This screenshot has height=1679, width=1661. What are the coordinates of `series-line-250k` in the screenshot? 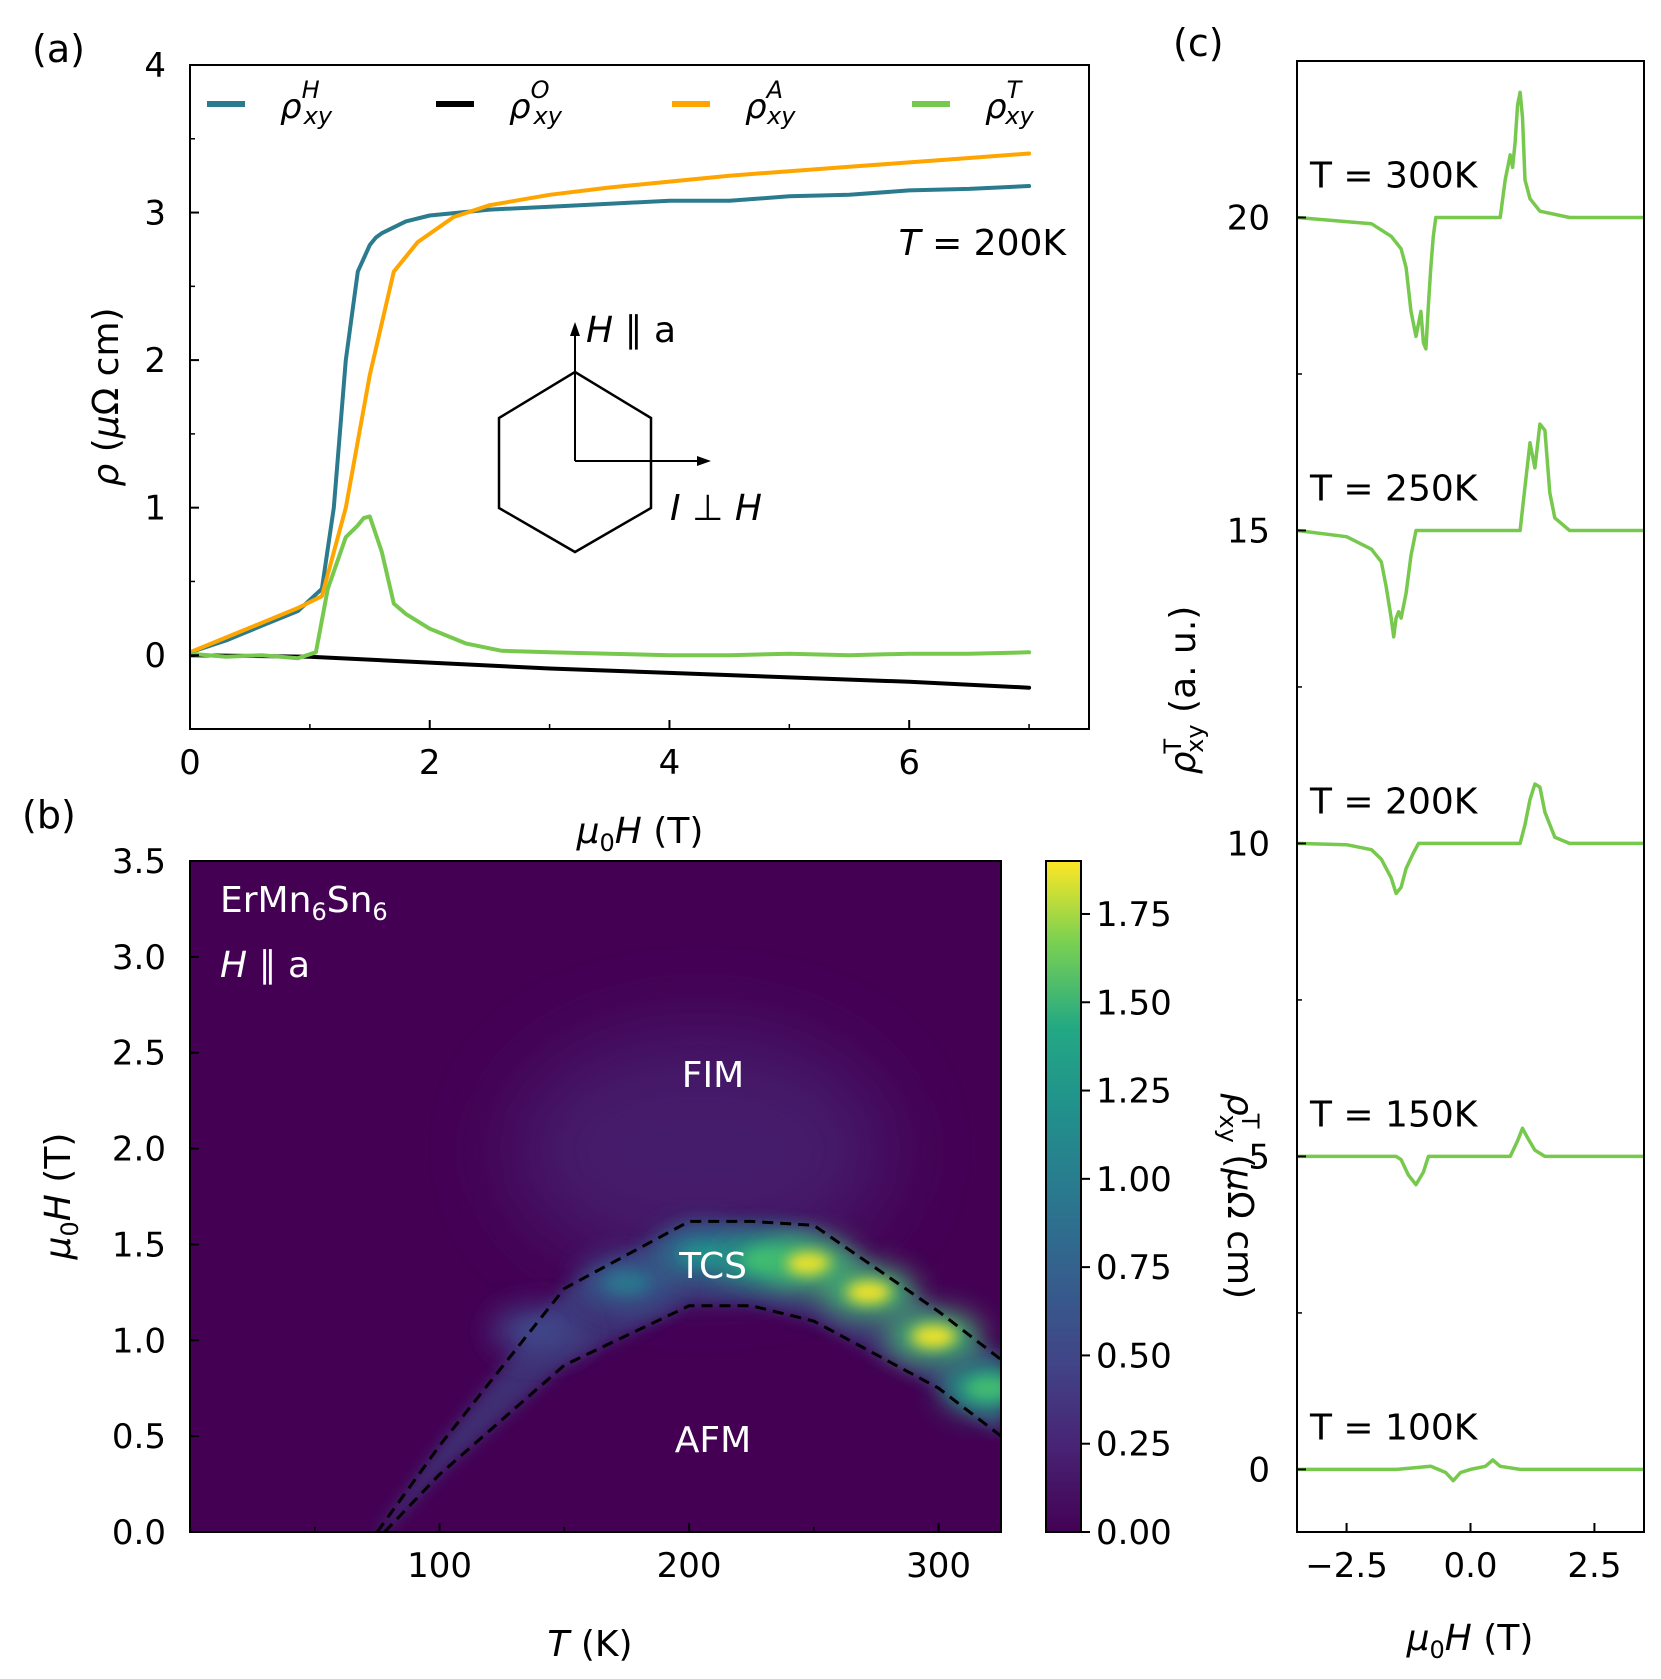 It's located at (1470, 530).